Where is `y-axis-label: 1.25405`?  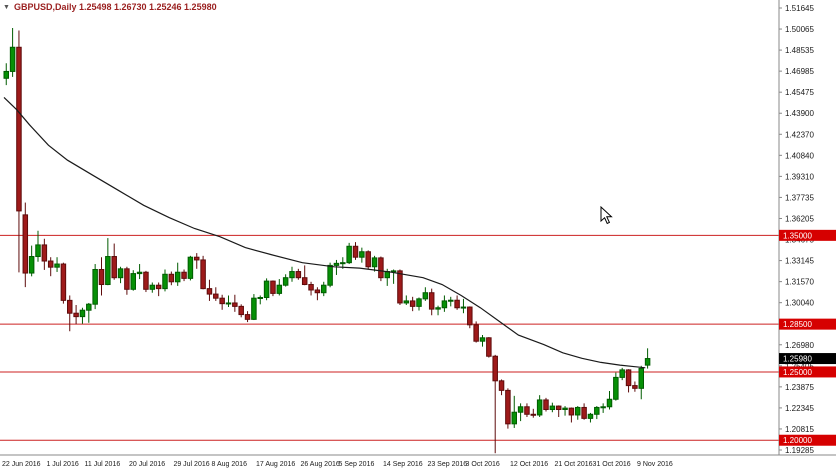 y-axis-label: 1.25405 is located at coordinates (799, 366).